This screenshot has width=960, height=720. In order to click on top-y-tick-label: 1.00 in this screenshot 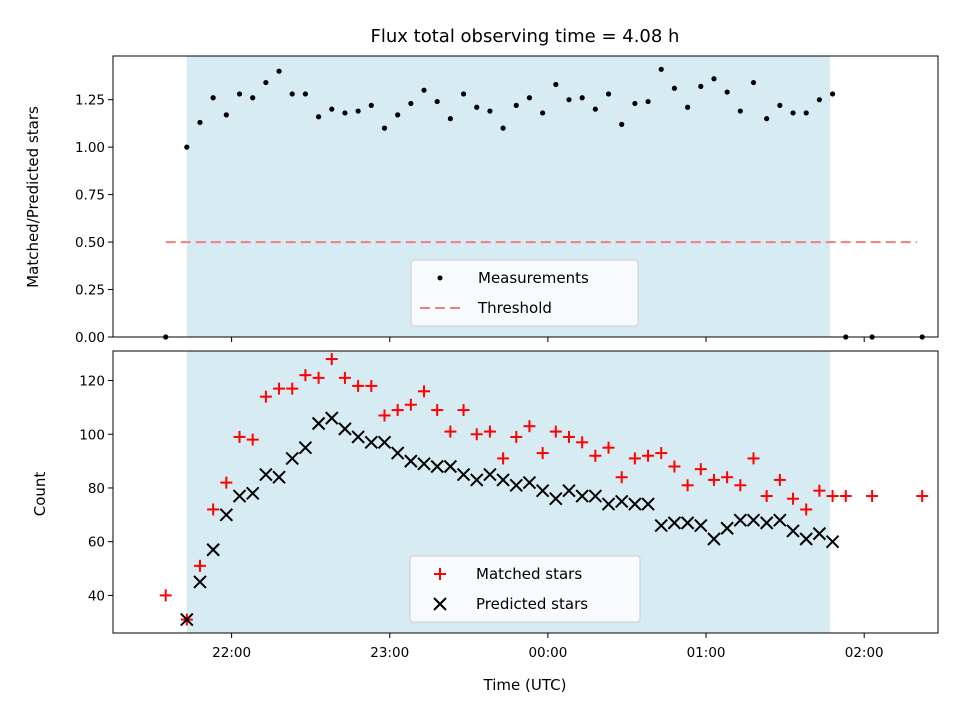, I will do `click(90, 148)`.